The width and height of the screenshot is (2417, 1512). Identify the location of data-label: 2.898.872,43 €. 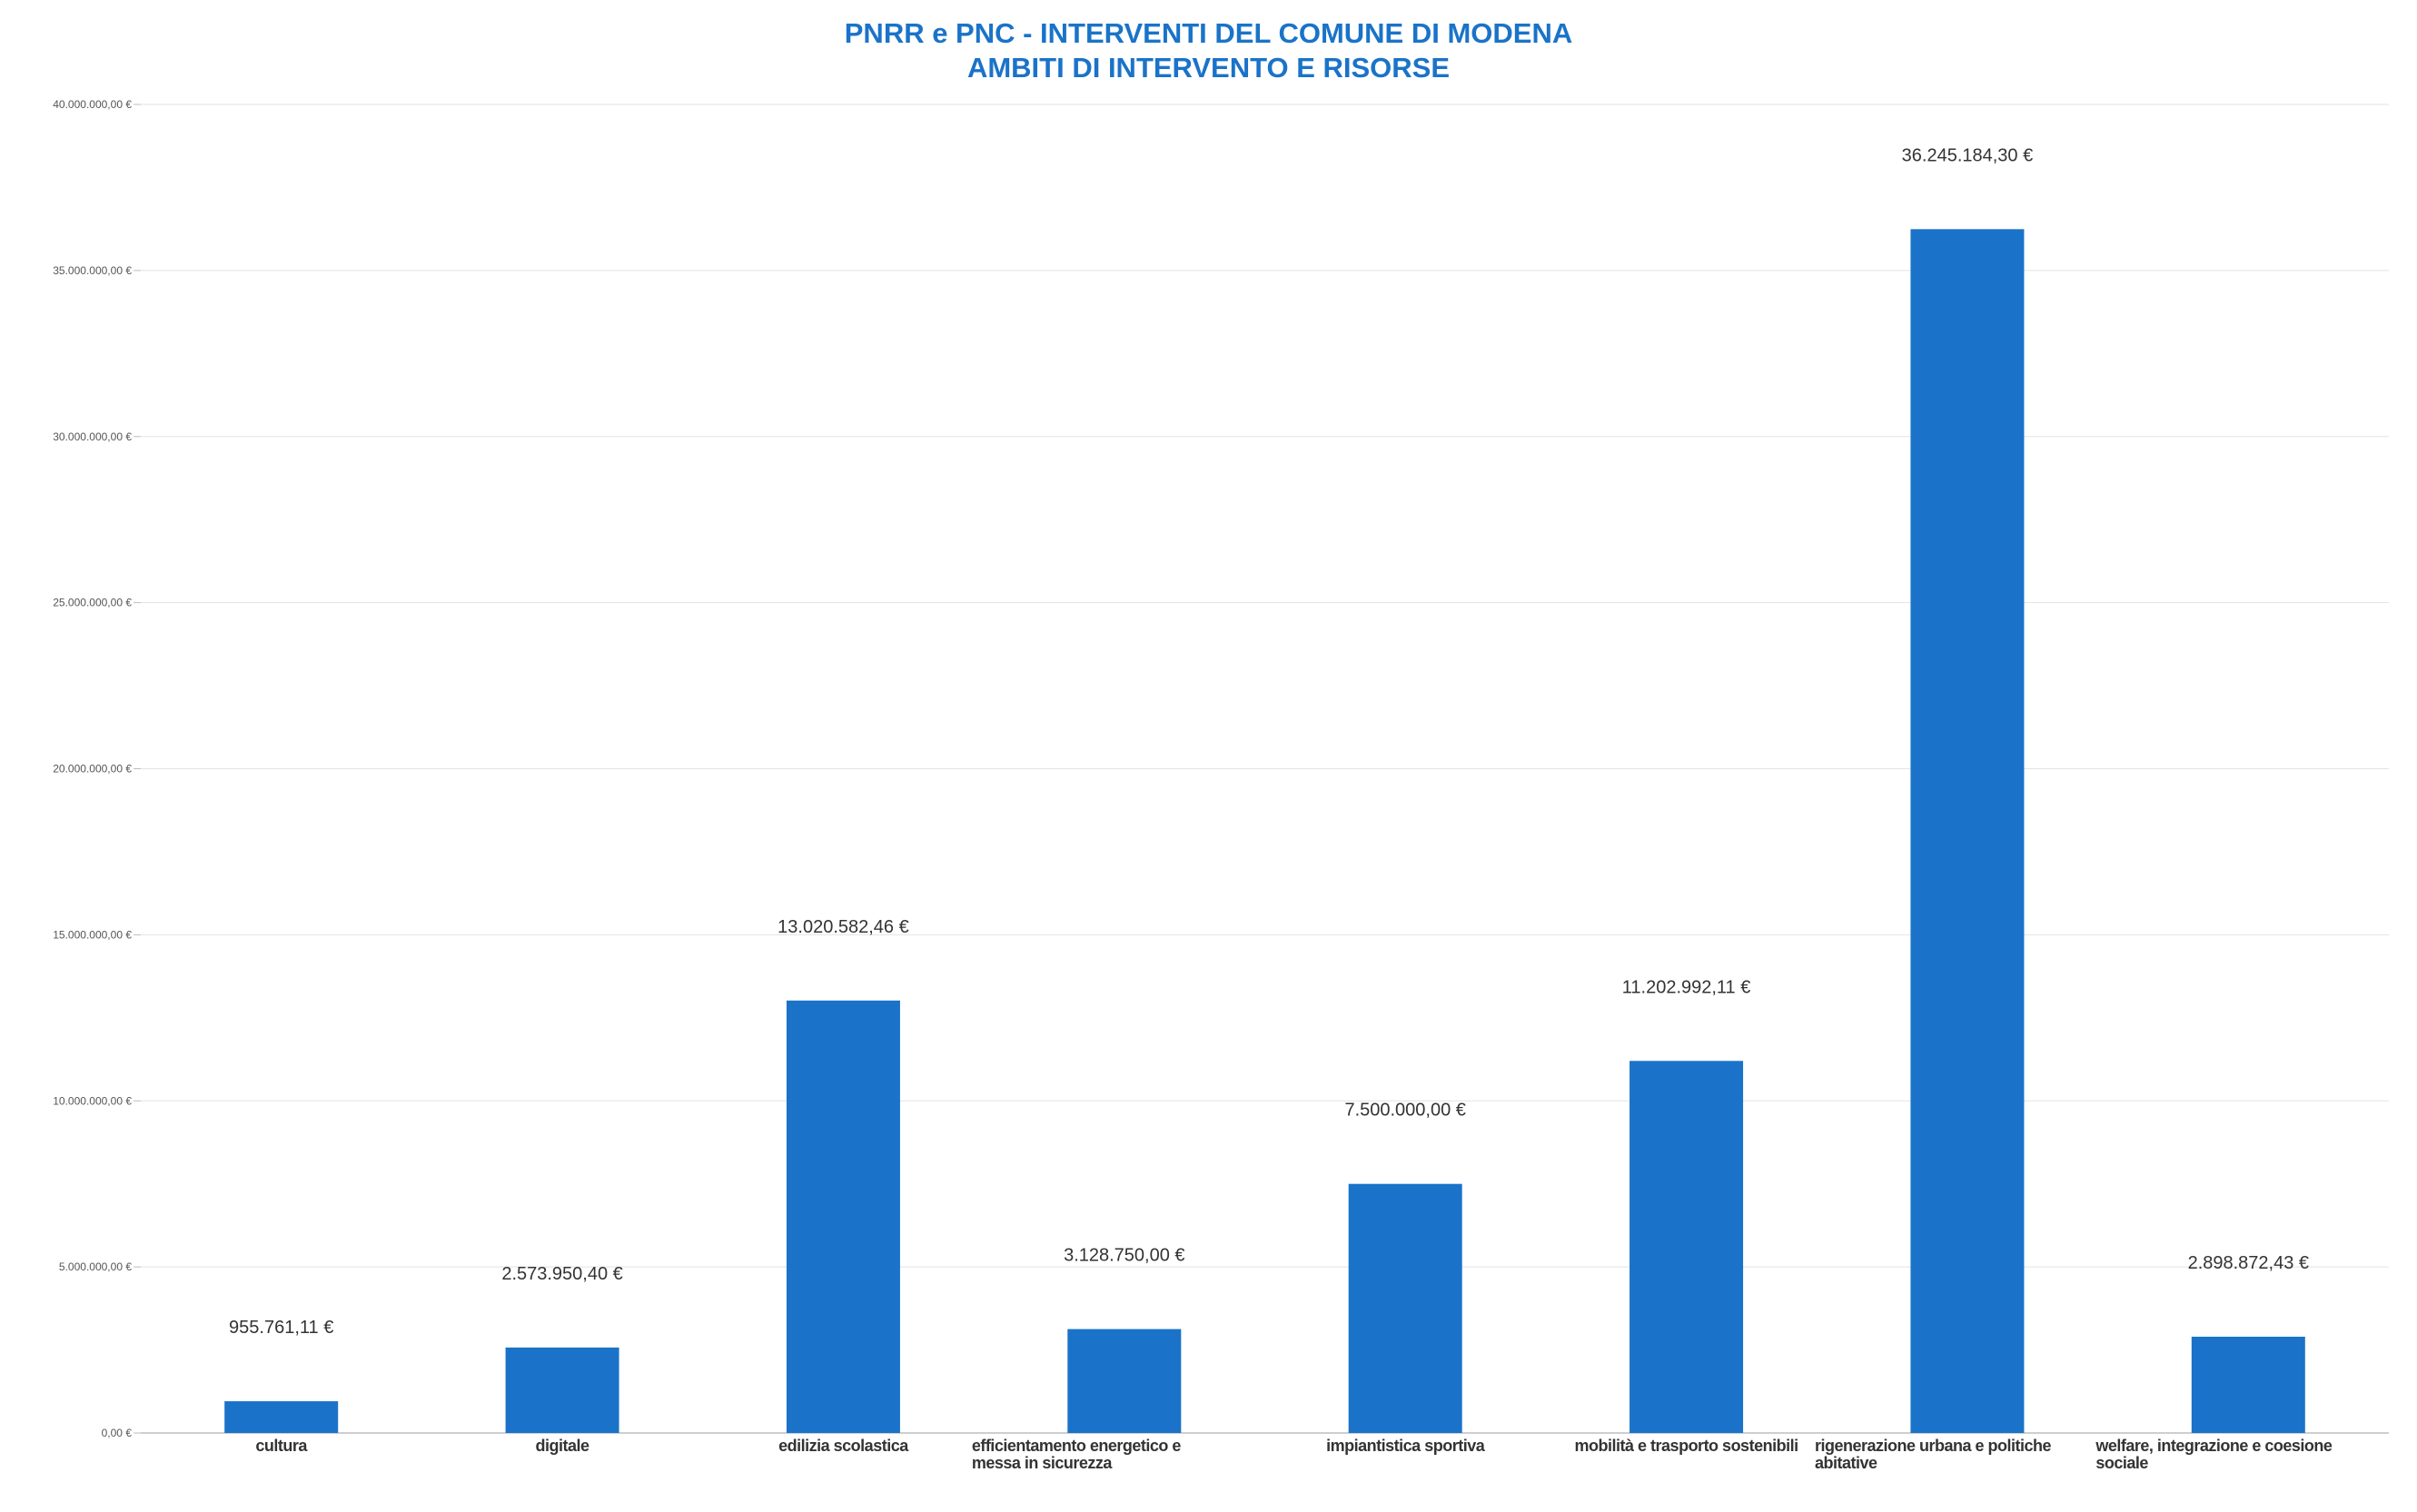
(2248, 1263).